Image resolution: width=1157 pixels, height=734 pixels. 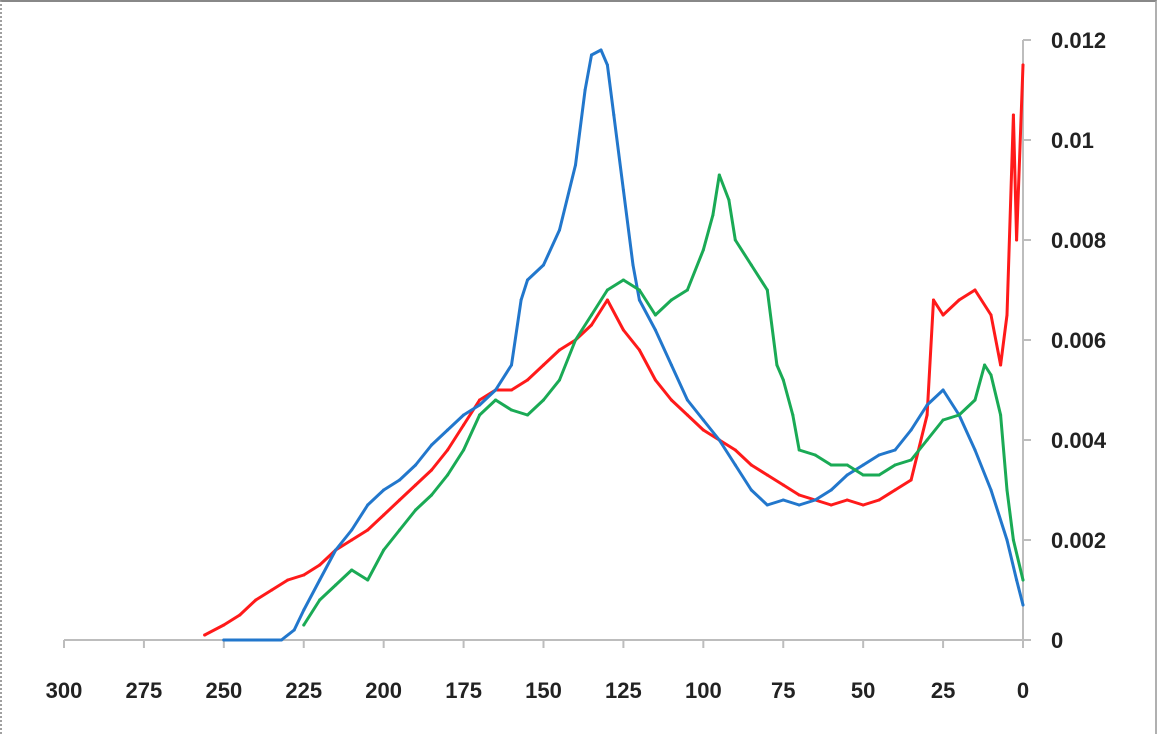 I want to click on x-tick-label: 225, so click(x=303, y=690).